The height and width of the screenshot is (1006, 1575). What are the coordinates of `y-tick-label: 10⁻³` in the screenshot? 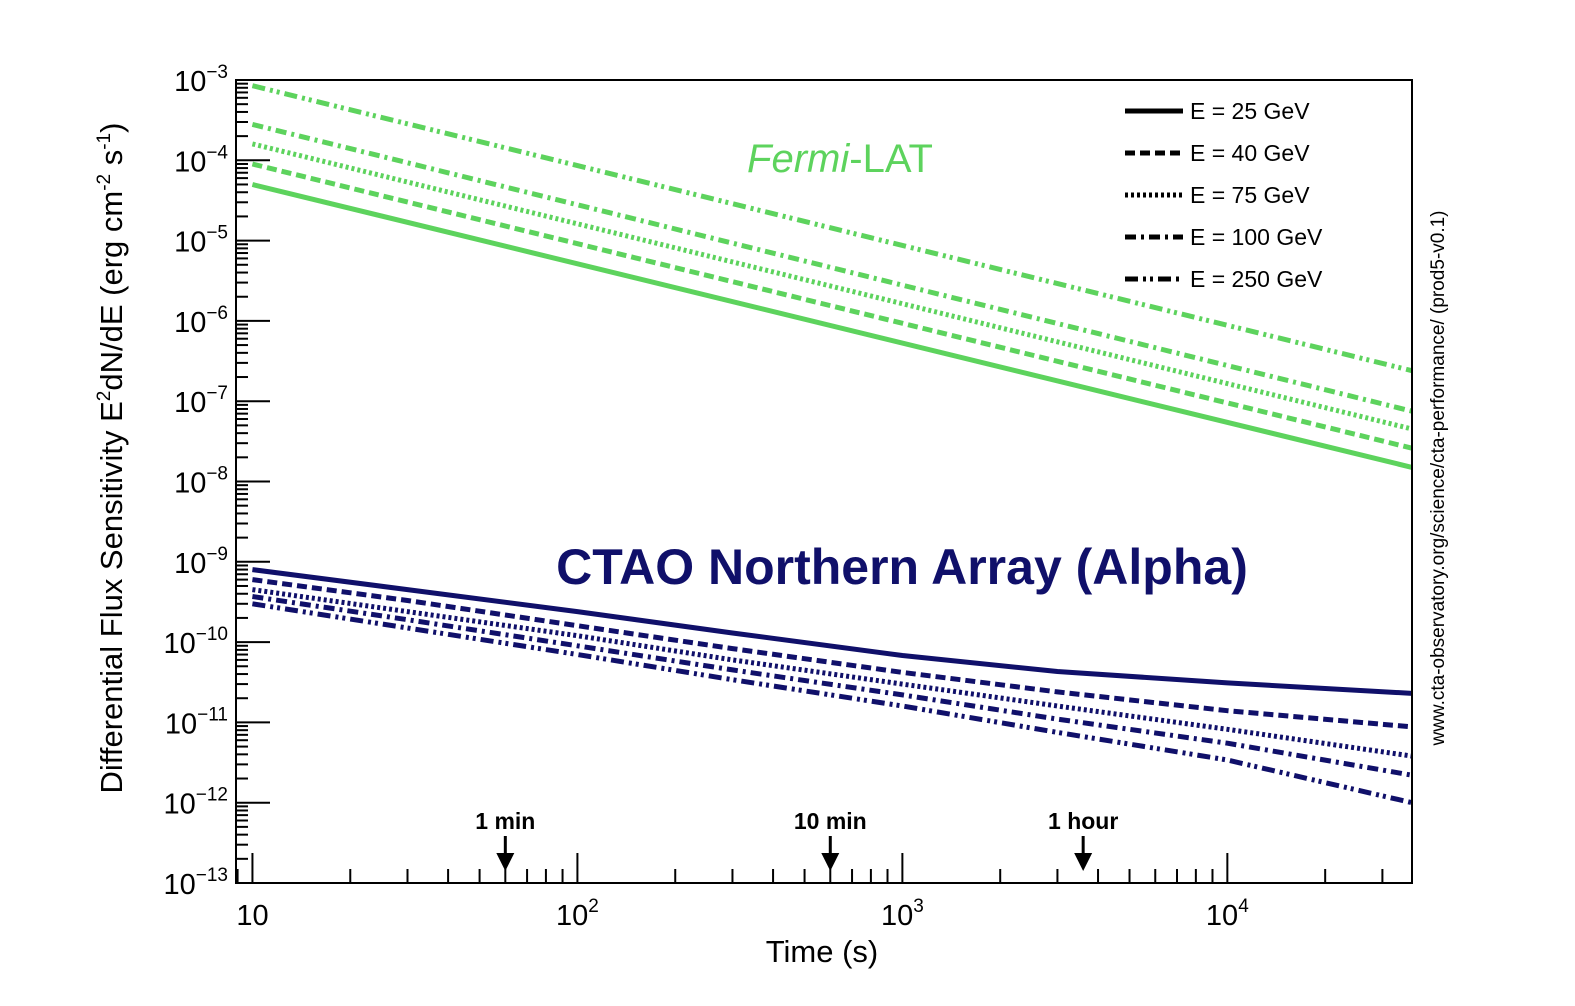 It's located at (201, 80).